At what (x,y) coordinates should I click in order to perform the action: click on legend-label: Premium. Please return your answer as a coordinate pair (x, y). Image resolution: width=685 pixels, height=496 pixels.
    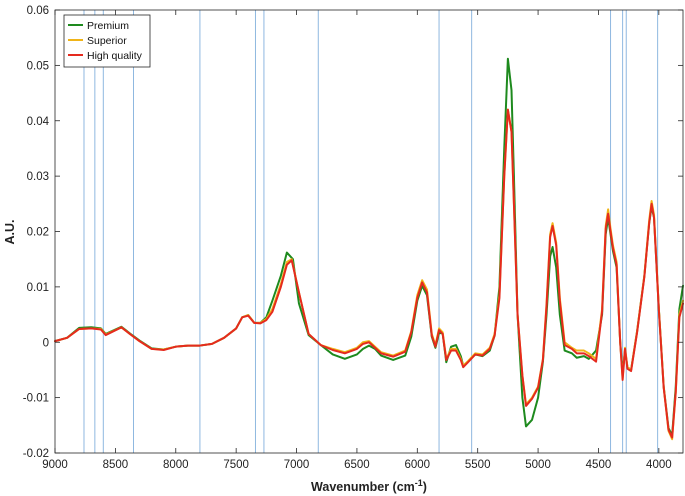
    Looking at the image, I should click on (108, 26).